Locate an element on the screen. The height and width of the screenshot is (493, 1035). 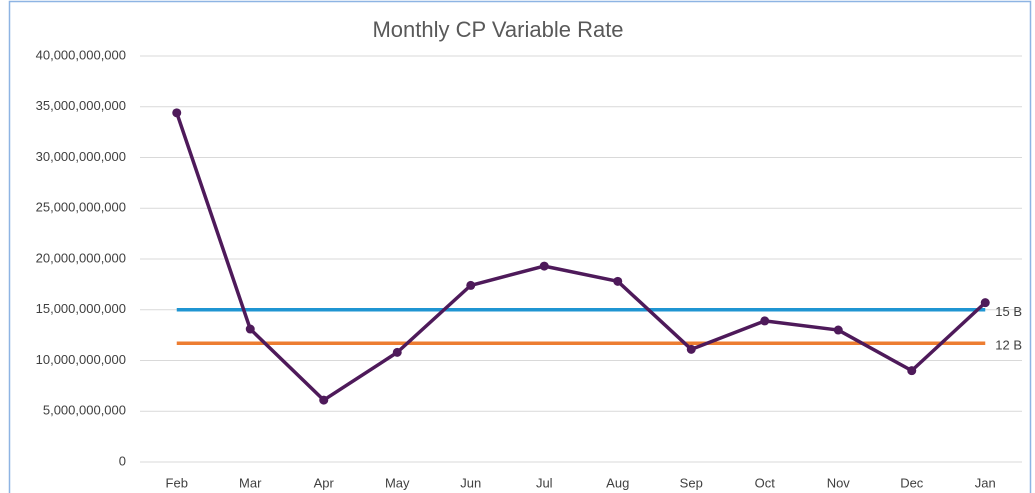
y-tick-label: 35,000,000,000 is located at coordinates (81, 105).